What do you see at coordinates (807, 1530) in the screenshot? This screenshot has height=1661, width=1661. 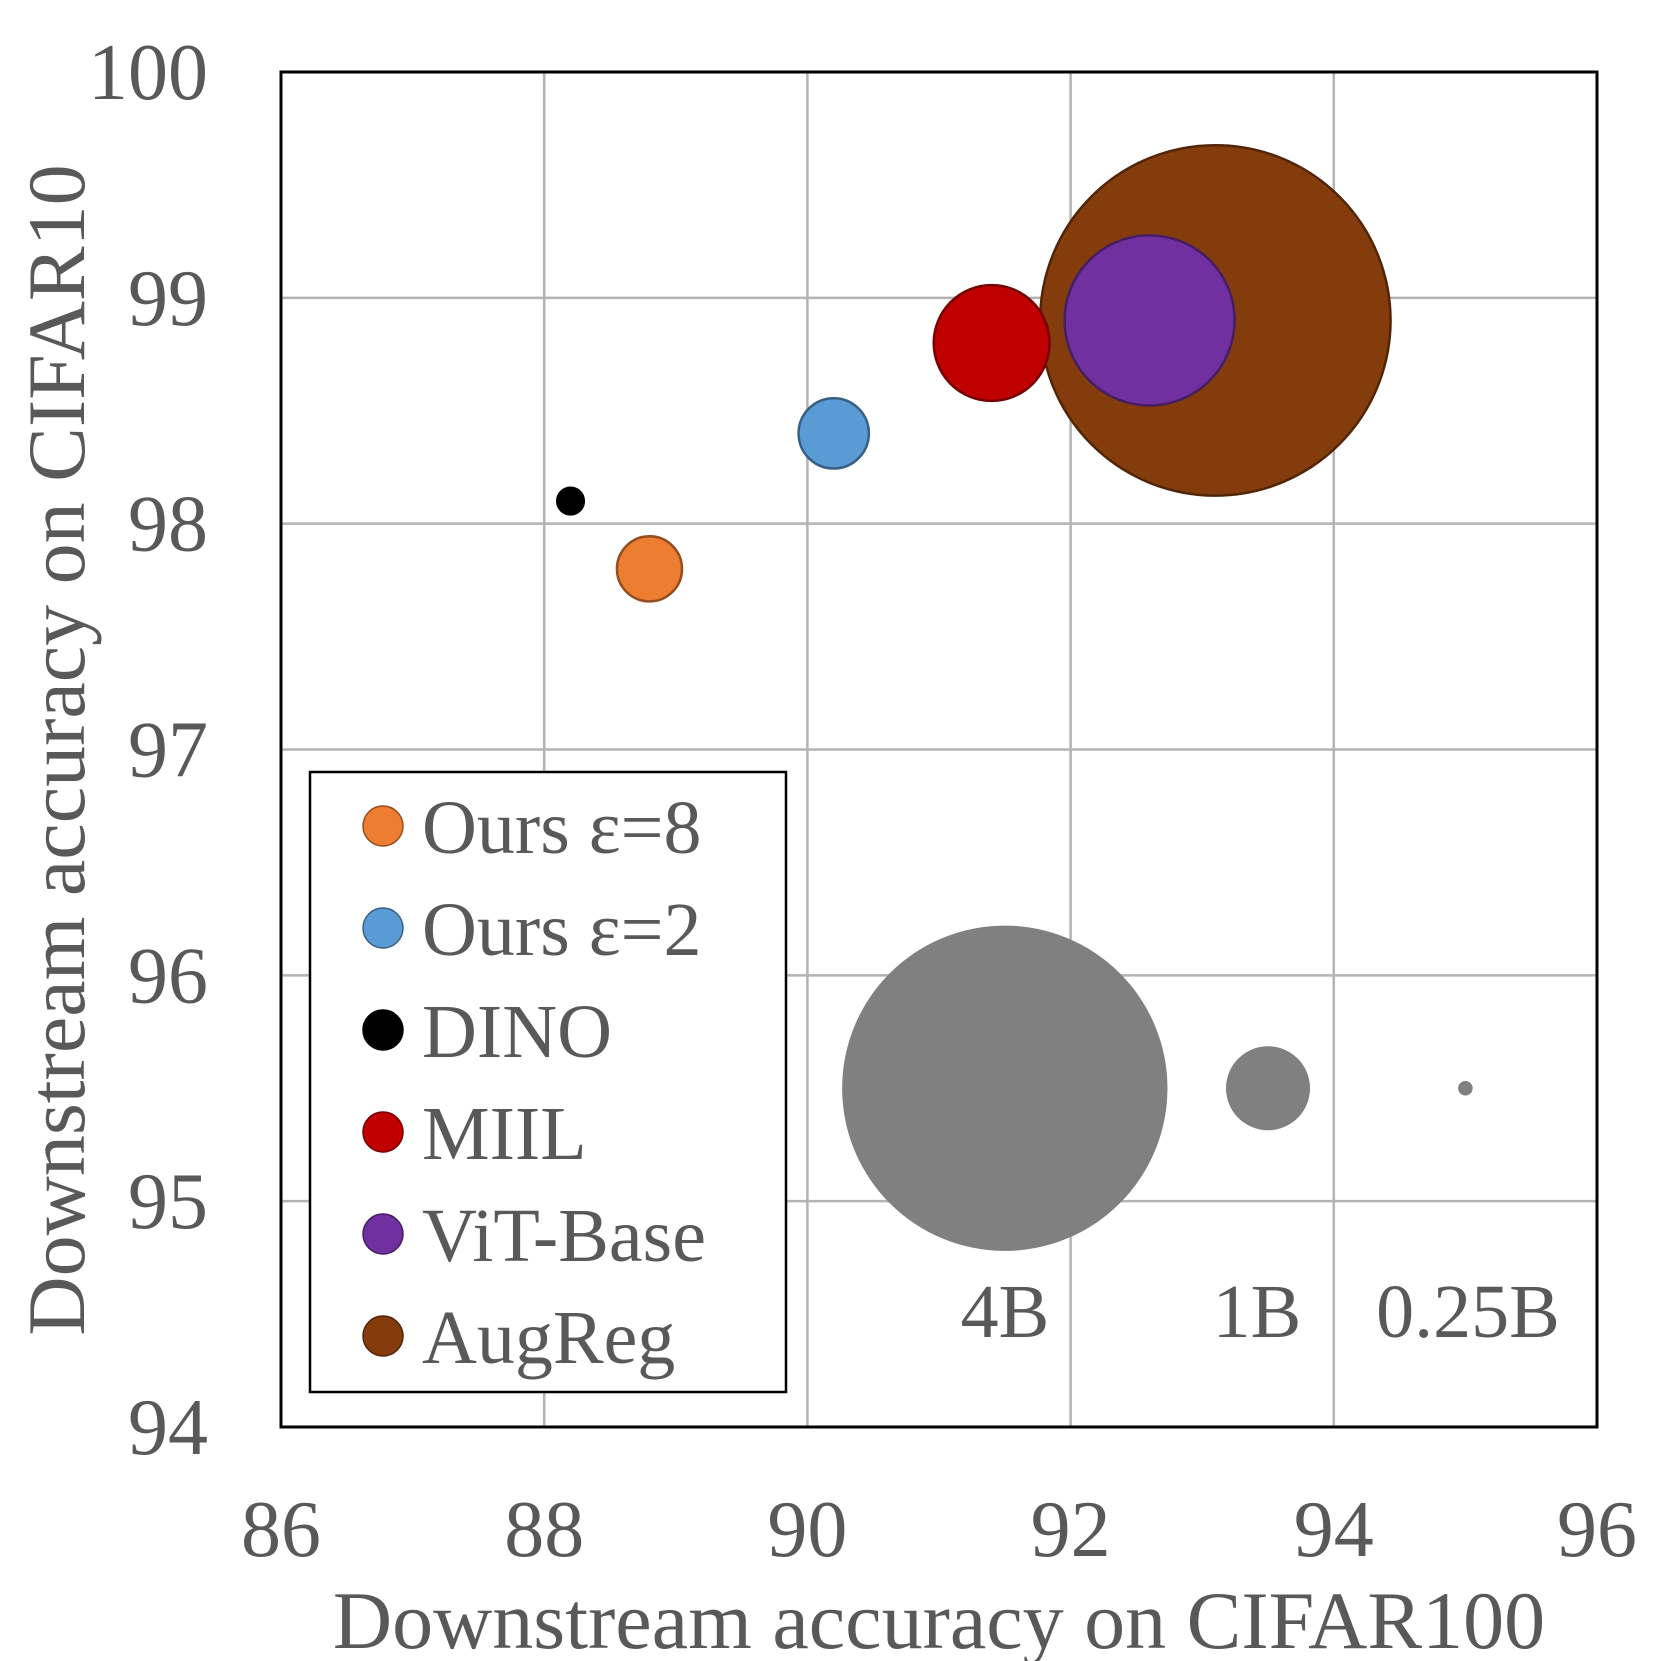 I see `x-tick-label: 90` at bounding box center [807, 1530].